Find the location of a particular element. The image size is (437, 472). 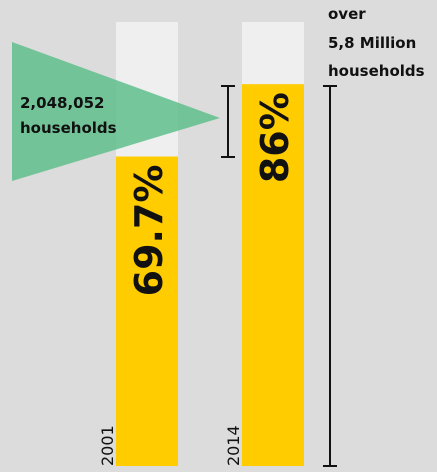

total-annotation-amount: 5,8 Million is located at coordinates (372, 43).